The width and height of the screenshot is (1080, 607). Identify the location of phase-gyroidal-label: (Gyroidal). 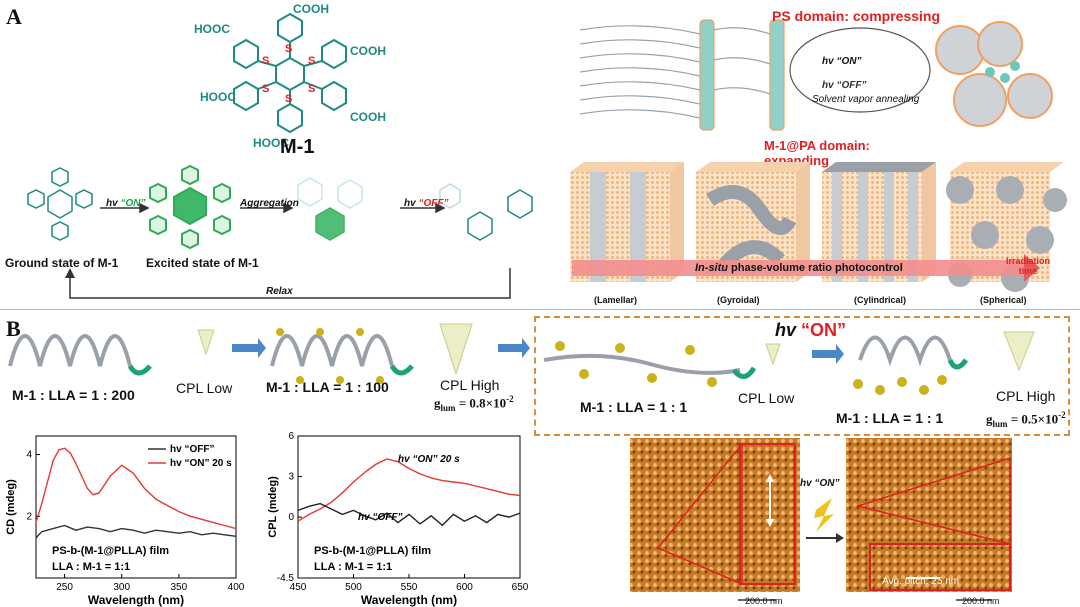
(738, 300).